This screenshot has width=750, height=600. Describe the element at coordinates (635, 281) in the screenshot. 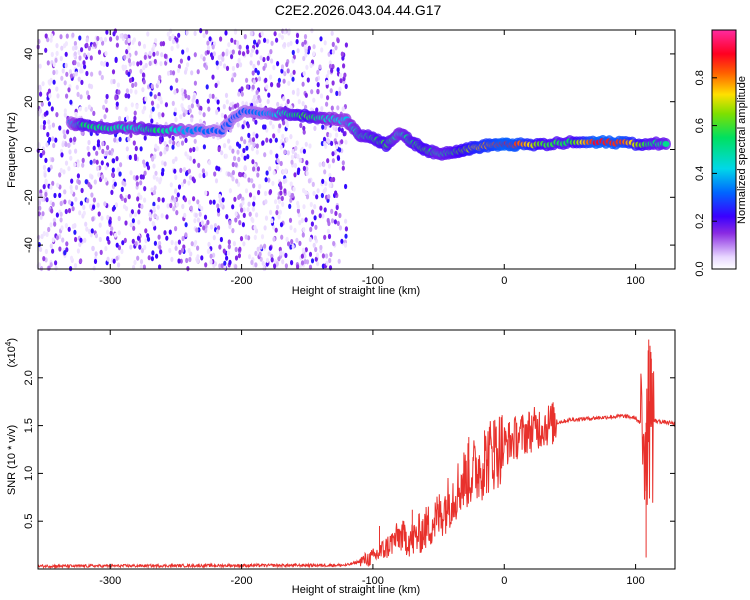

I see `x-tick-label: 100` at that location.